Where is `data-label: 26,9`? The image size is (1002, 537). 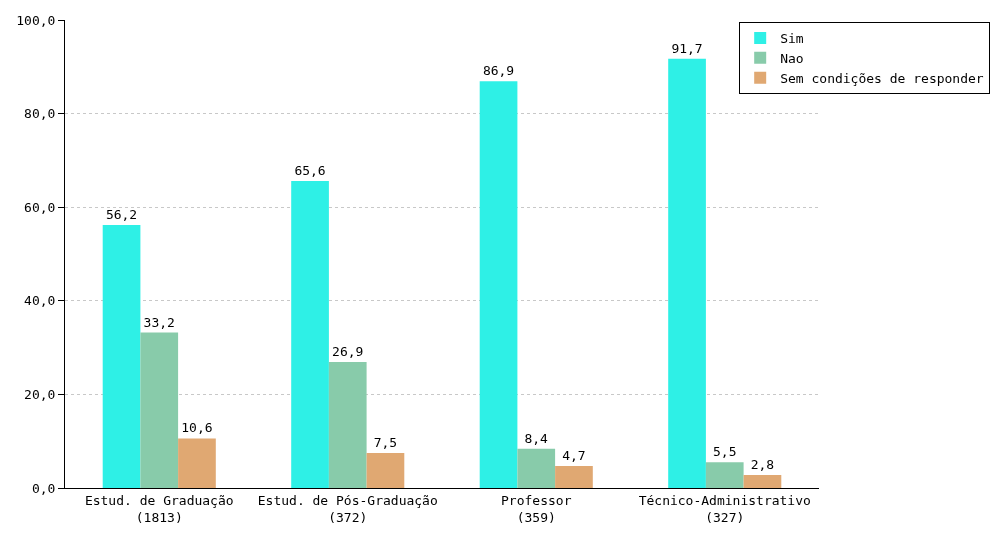
data-label: 26,9 is located at coordinates (348, 352).